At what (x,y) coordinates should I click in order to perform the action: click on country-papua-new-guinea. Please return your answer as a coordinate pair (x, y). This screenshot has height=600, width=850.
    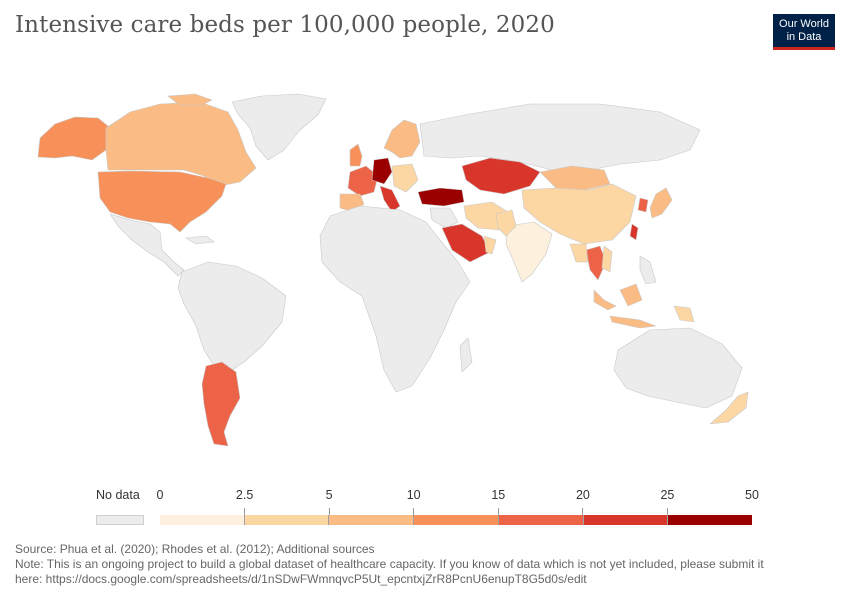
    Looking at the image, I should click on (684, 314).